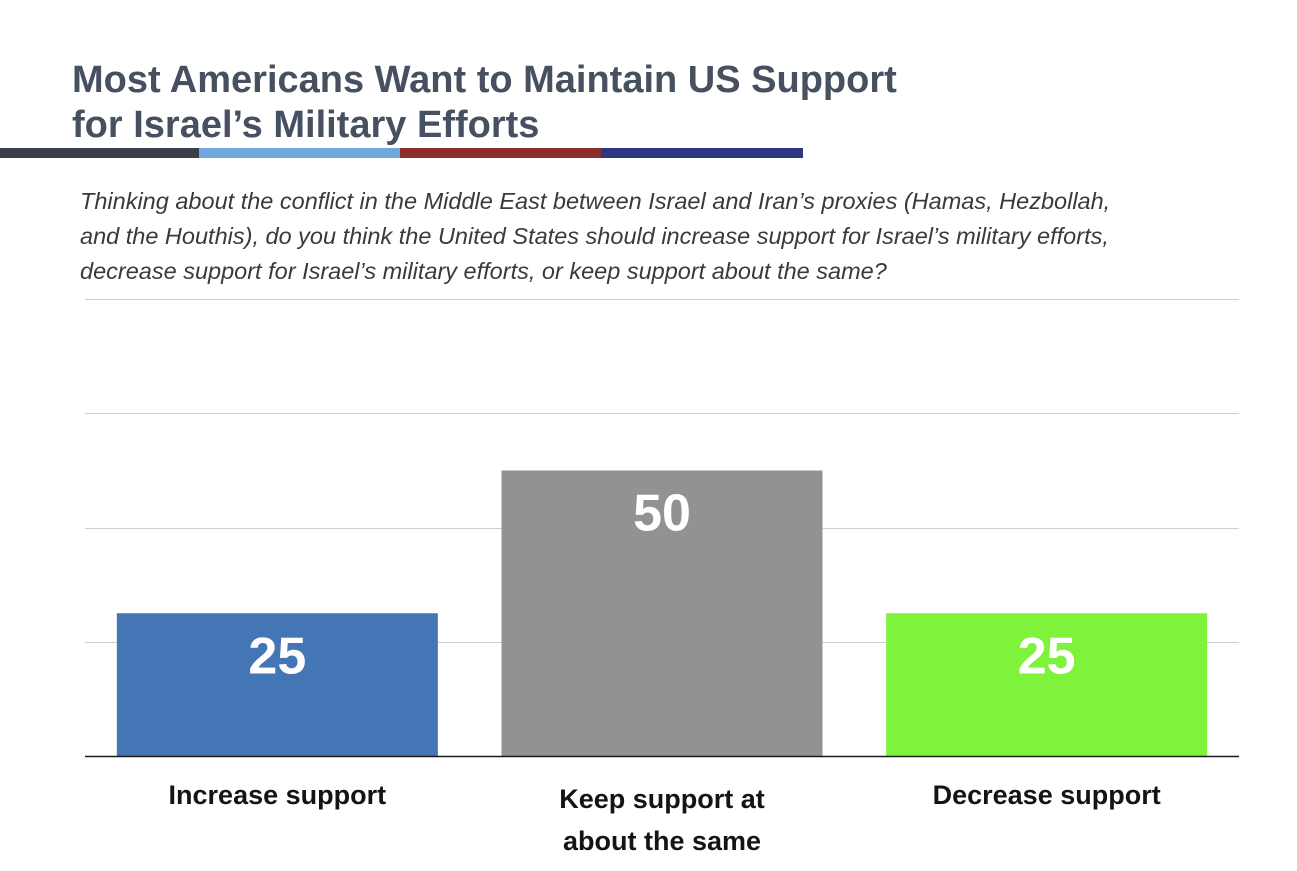 This screenshot has width=1297, height=871. What do you see at coordinates (306, 125) in the screenshot?
I see `title-line-2: for Israel’s Military Efforts` at bounding box center [306, 125].